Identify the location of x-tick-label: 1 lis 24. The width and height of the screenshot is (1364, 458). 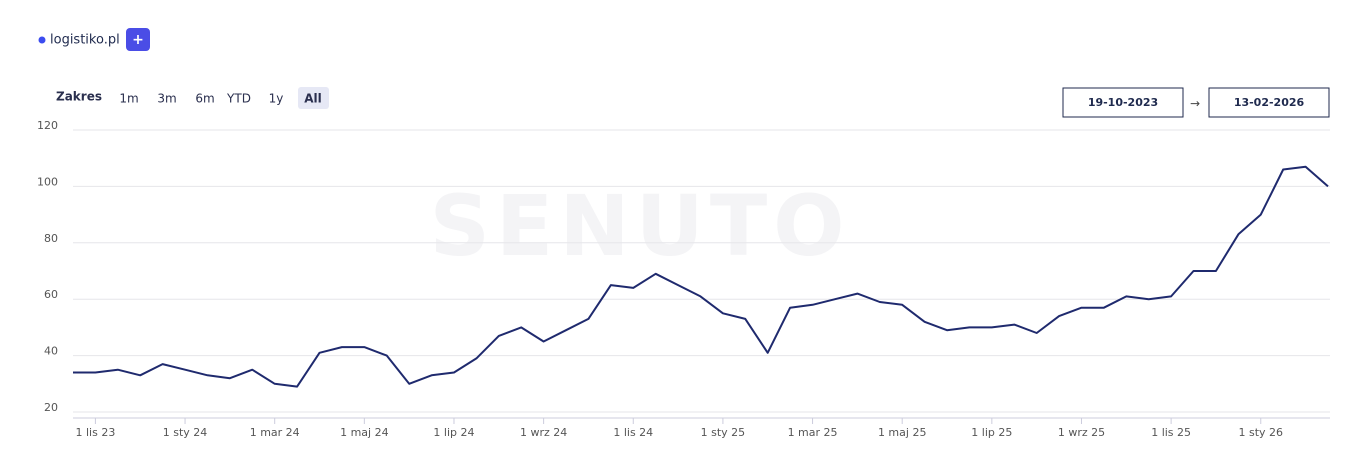
(633, 432).